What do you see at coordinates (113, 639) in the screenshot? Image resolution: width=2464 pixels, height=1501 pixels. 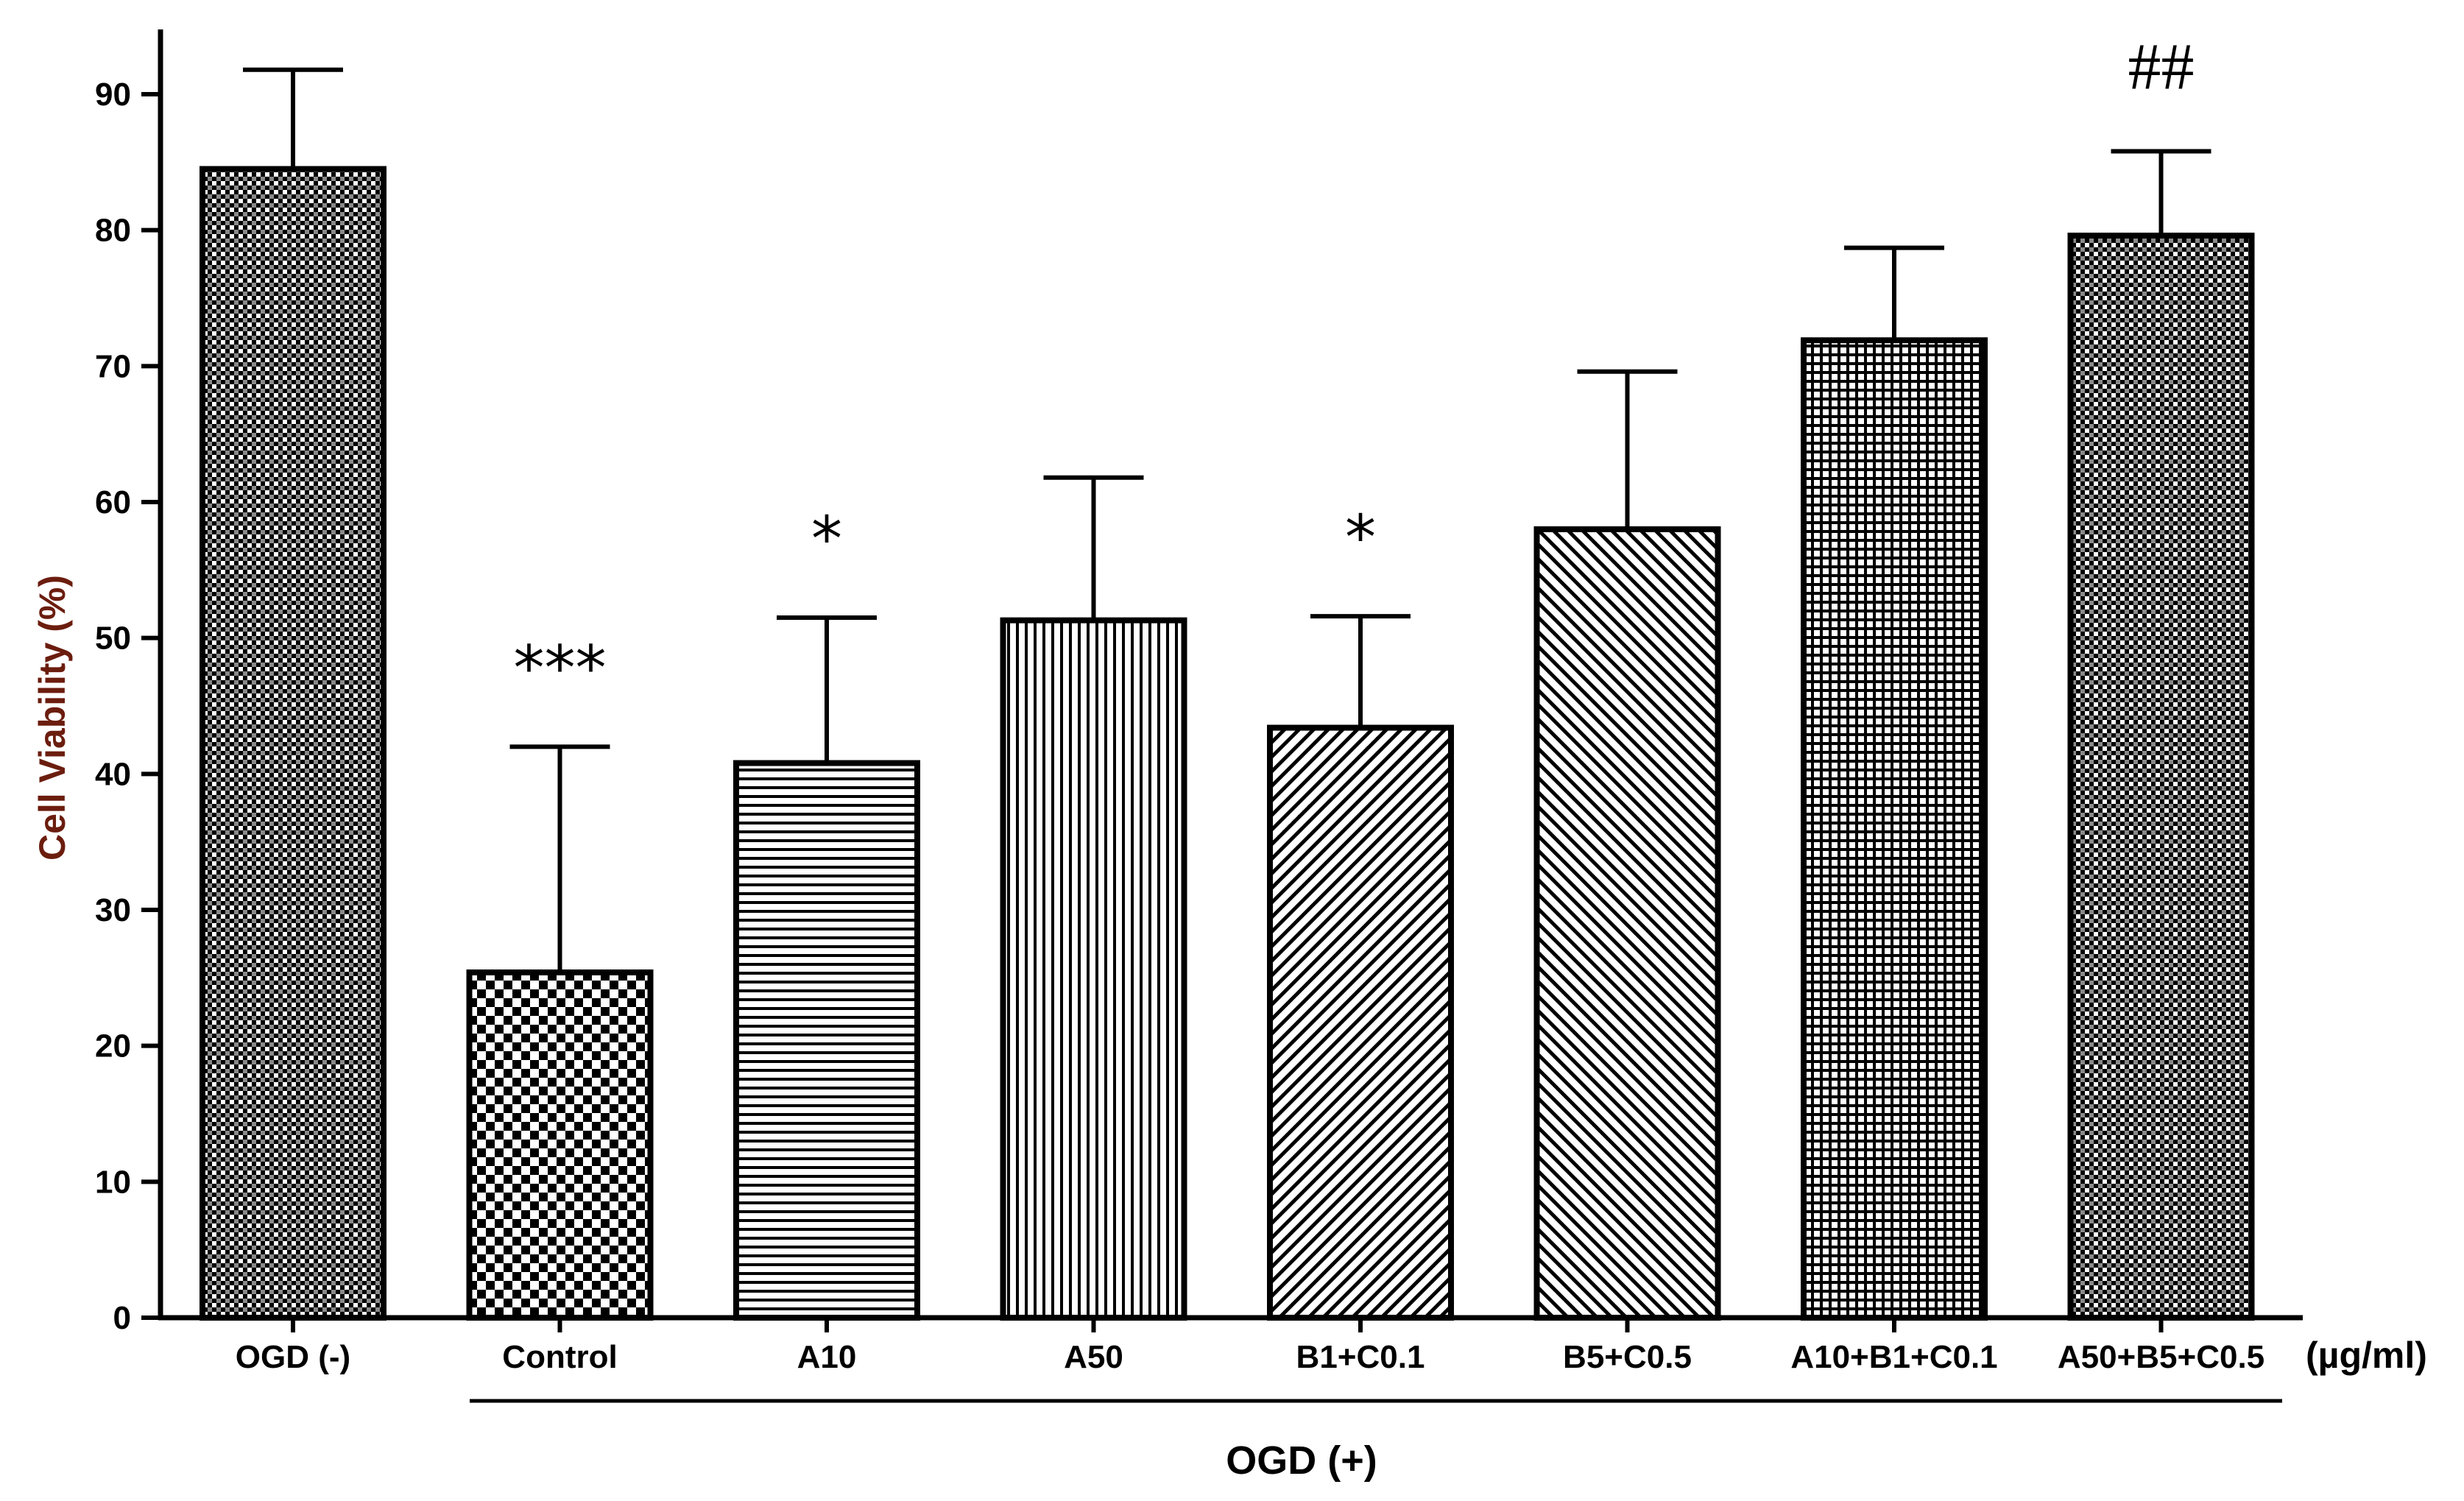 I see `y-tick-label-50: 50` at bounding box center [113, 639].